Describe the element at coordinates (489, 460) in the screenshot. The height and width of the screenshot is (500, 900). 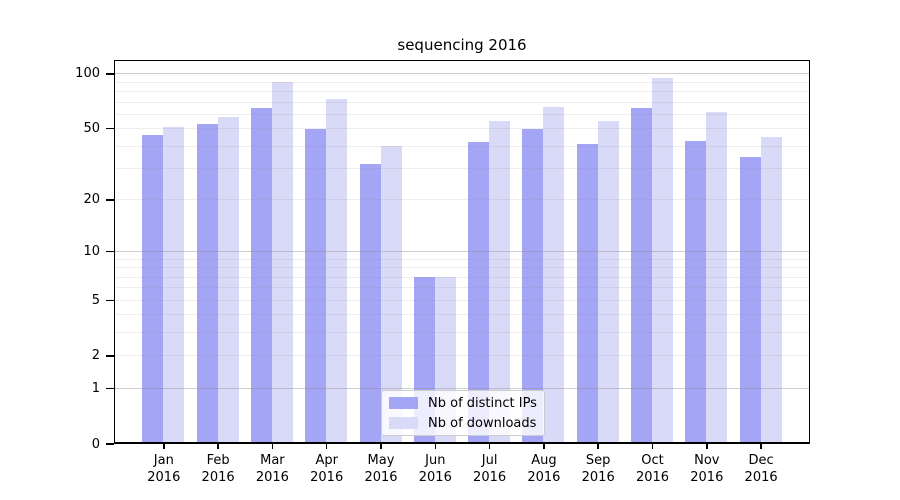
I see `x-tick-month: Jul` at that location.